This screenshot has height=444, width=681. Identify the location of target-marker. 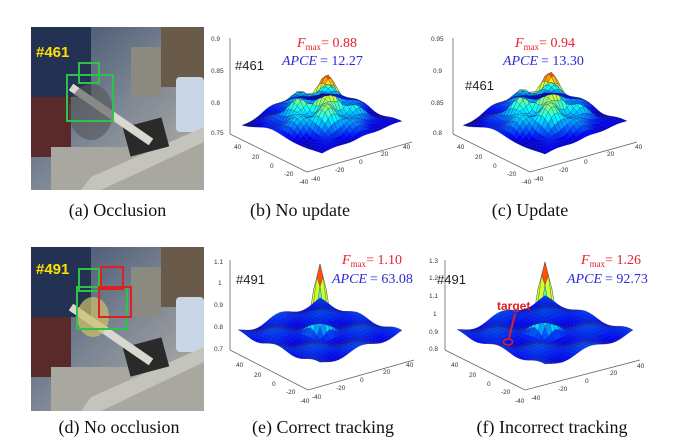
(508, 342).